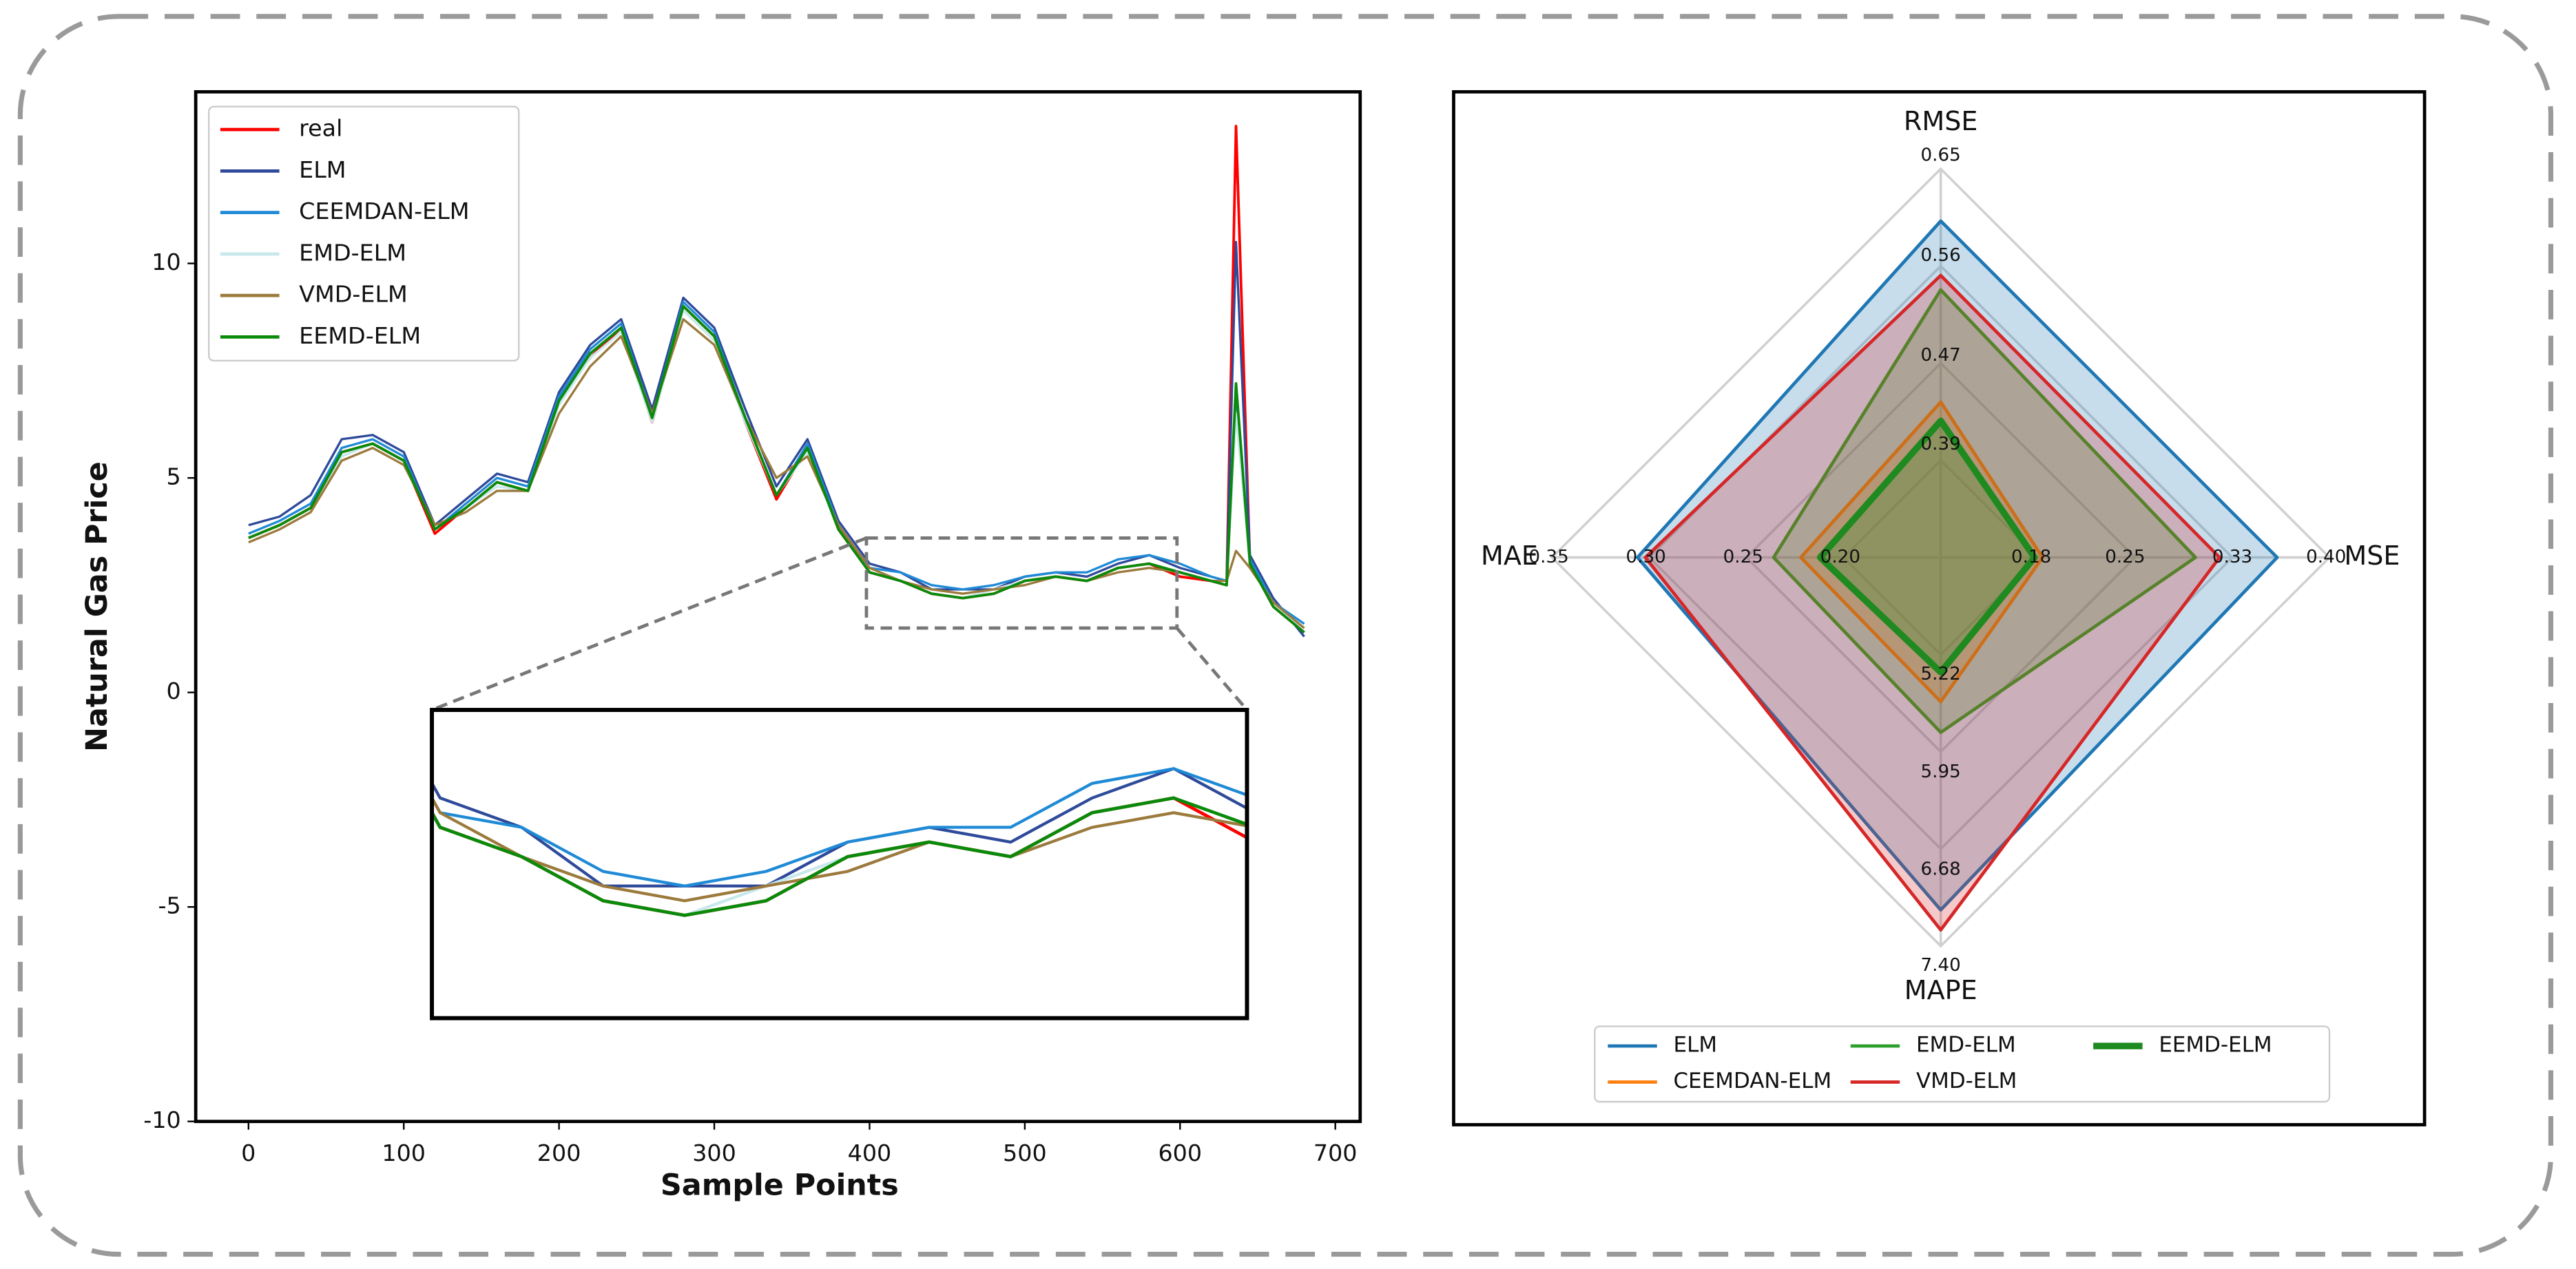  Describe the element at coordinates (1180, 1153) in the screenshot. I see `x-tick-label: 600` at that location.